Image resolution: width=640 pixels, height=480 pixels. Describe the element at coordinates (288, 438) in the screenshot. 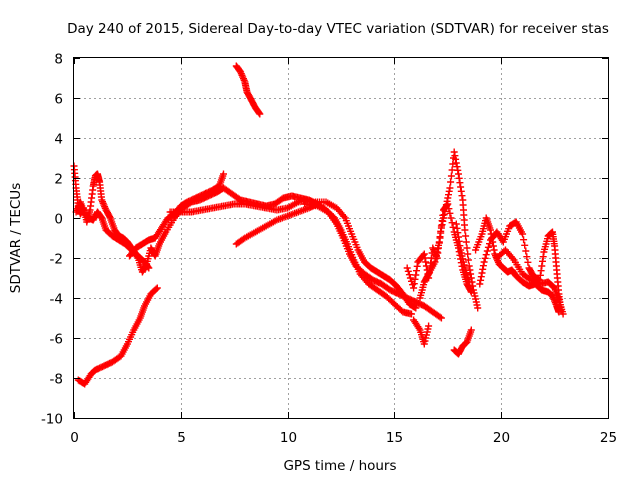

I see `x-tick-label: 10` at that location.